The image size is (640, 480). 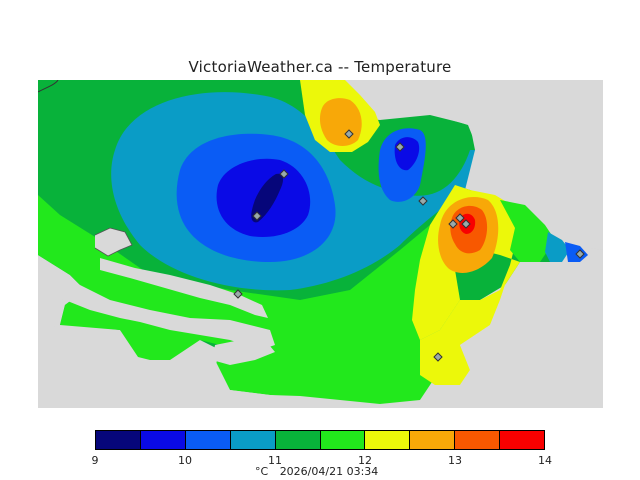 What do you see at coordinates (275, 460) in the screenshot?
I see `legend-tick-label: 11` at bounding box center [275, 460].